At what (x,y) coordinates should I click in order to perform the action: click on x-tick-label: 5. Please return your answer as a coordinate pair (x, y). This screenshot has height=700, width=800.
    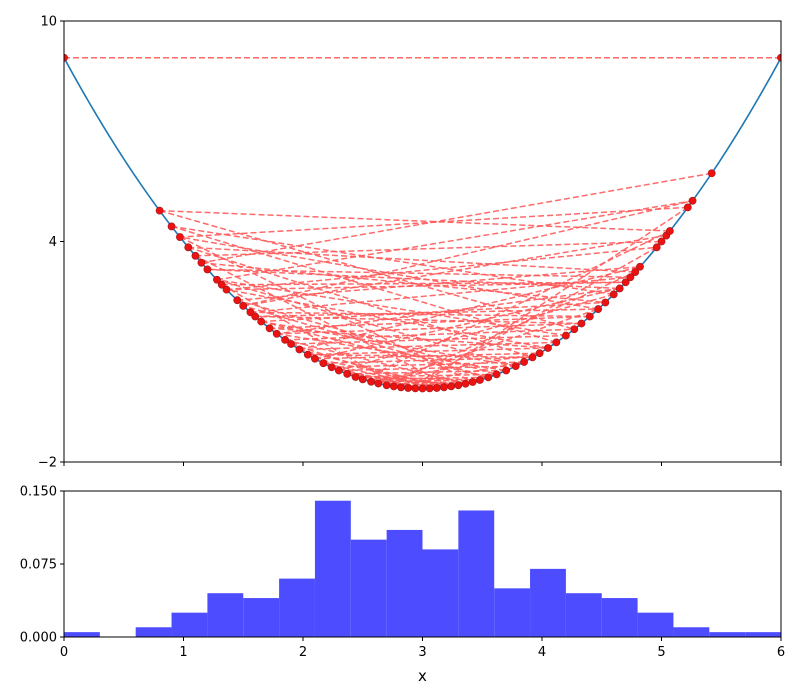
    Looking at the image, I should click on (661, 652).